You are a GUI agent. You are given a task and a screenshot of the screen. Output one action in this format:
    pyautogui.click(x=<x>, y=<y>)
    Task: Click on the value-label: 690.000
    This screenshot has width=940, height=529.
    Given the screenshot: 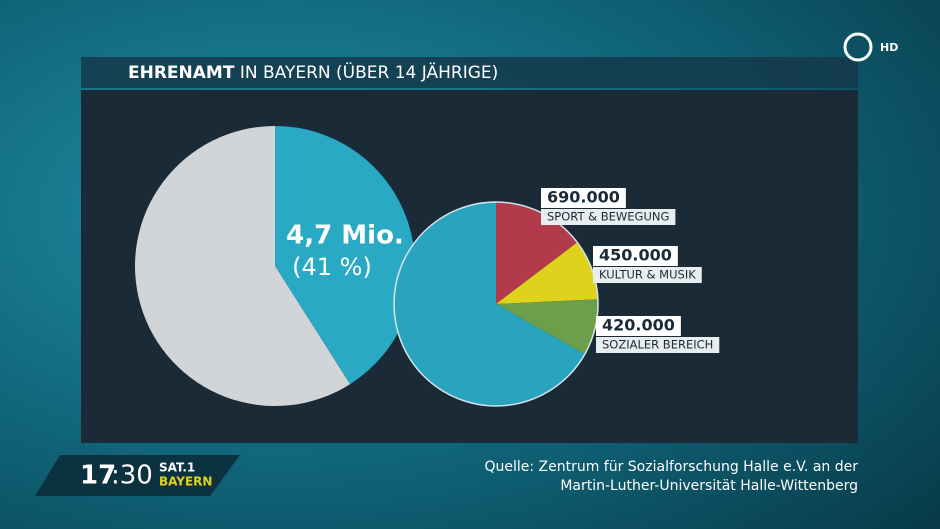 What is the action you would take?
    pyautogui.click(x=583, y=197)
    